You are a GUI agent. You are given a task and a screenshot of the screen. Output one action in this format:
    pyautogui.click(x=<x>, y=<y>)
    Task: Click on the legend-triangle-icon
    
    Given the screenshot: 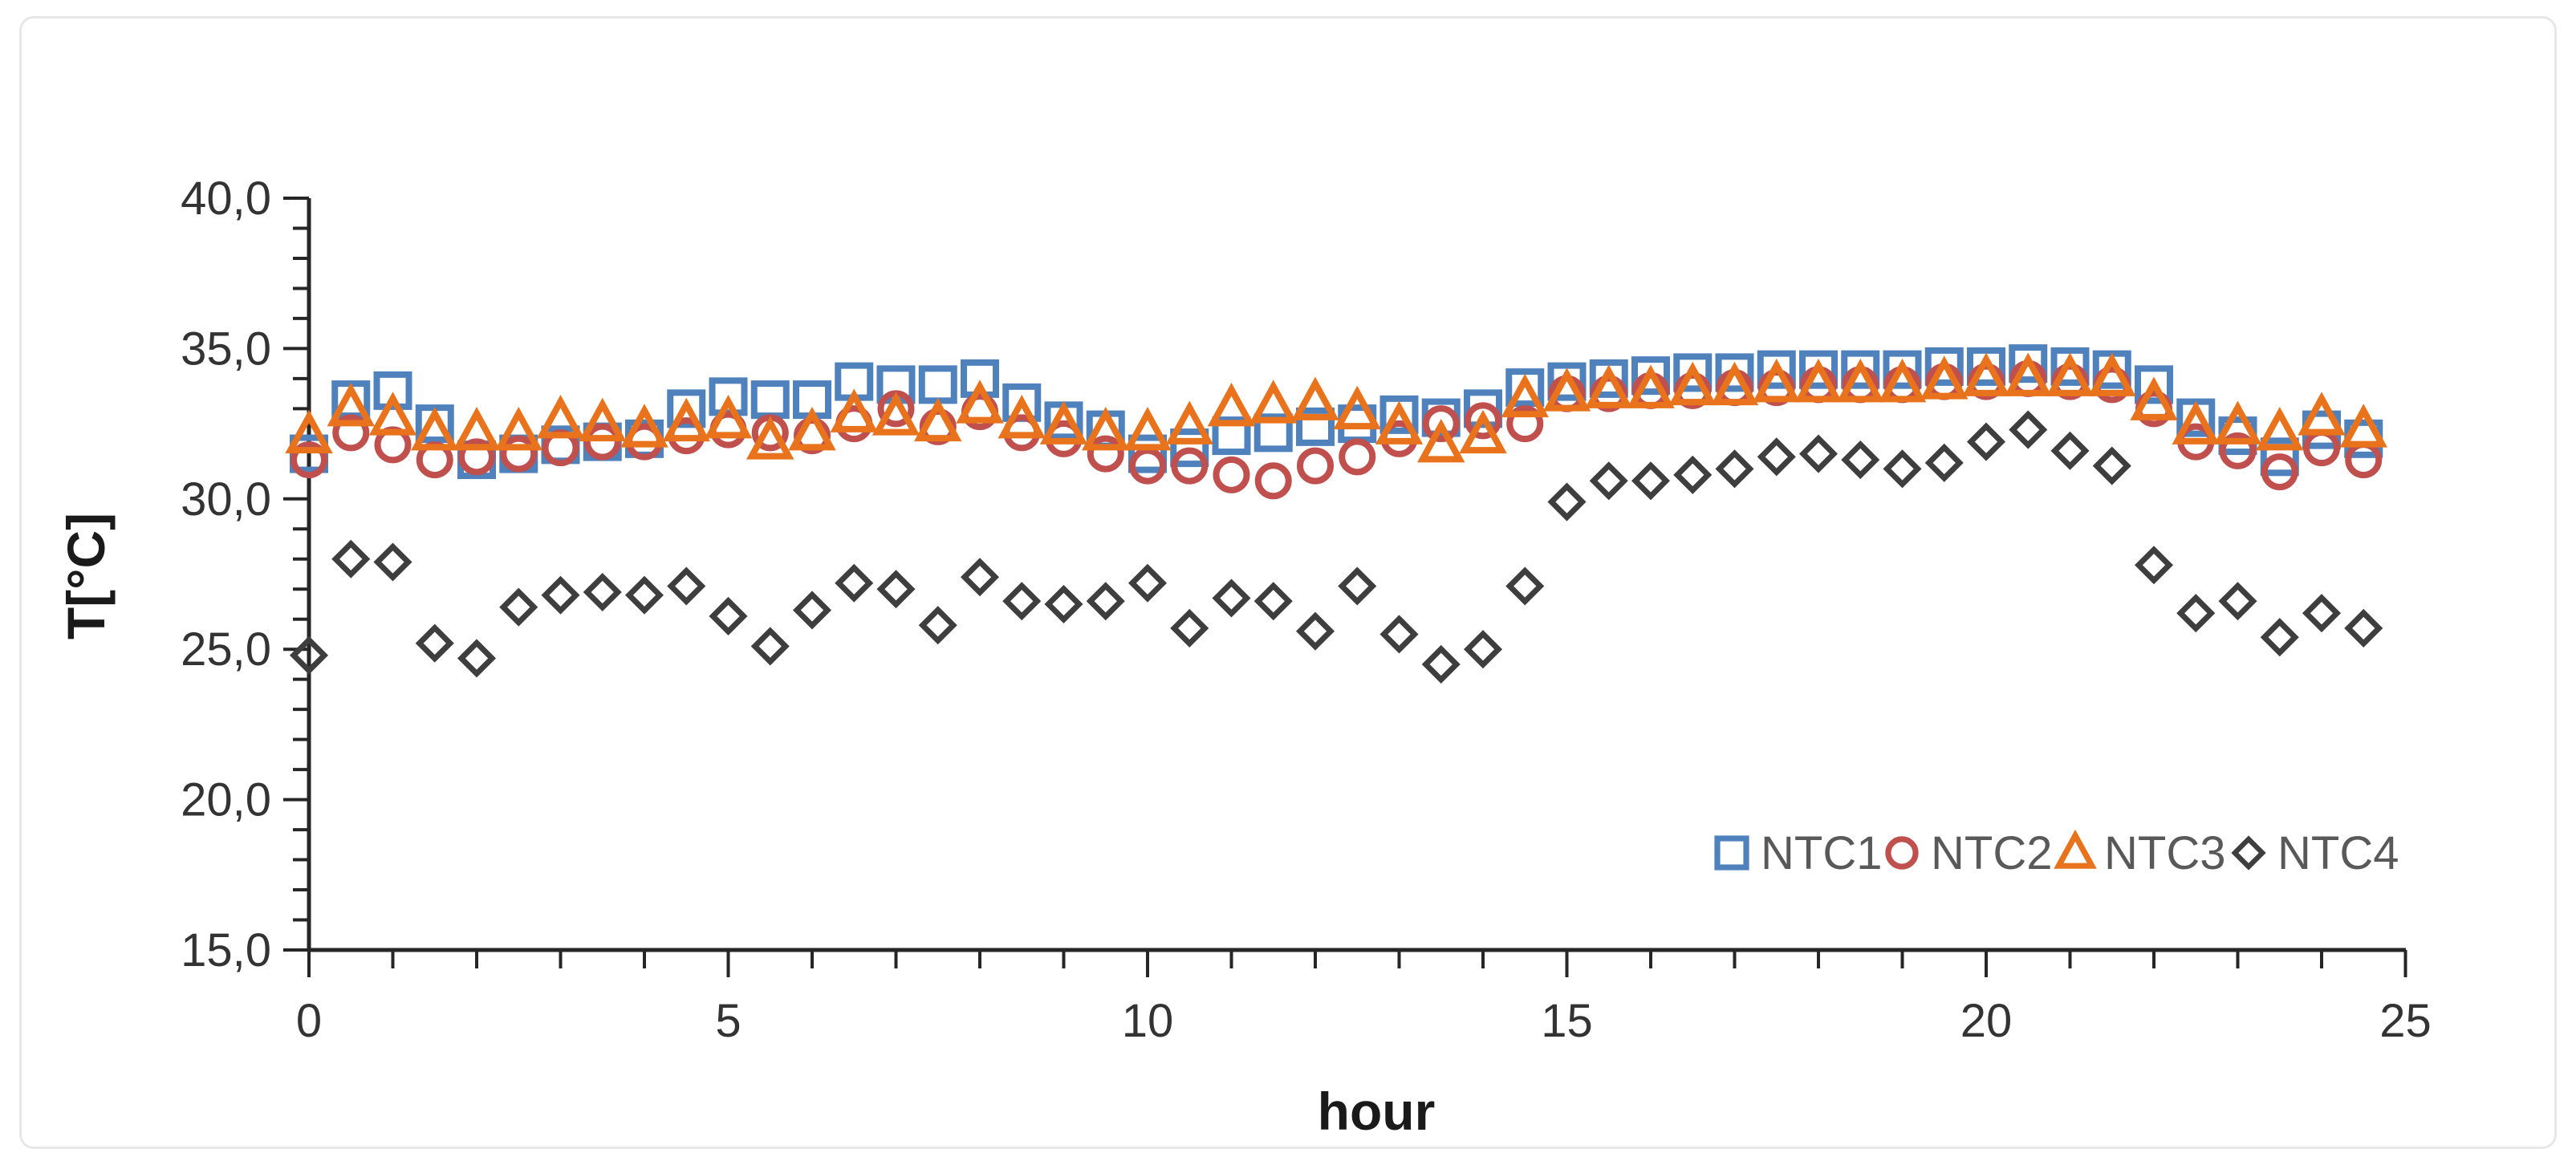 What is the action you would take?
    pyautogui.click(x=2075, y=849)
    